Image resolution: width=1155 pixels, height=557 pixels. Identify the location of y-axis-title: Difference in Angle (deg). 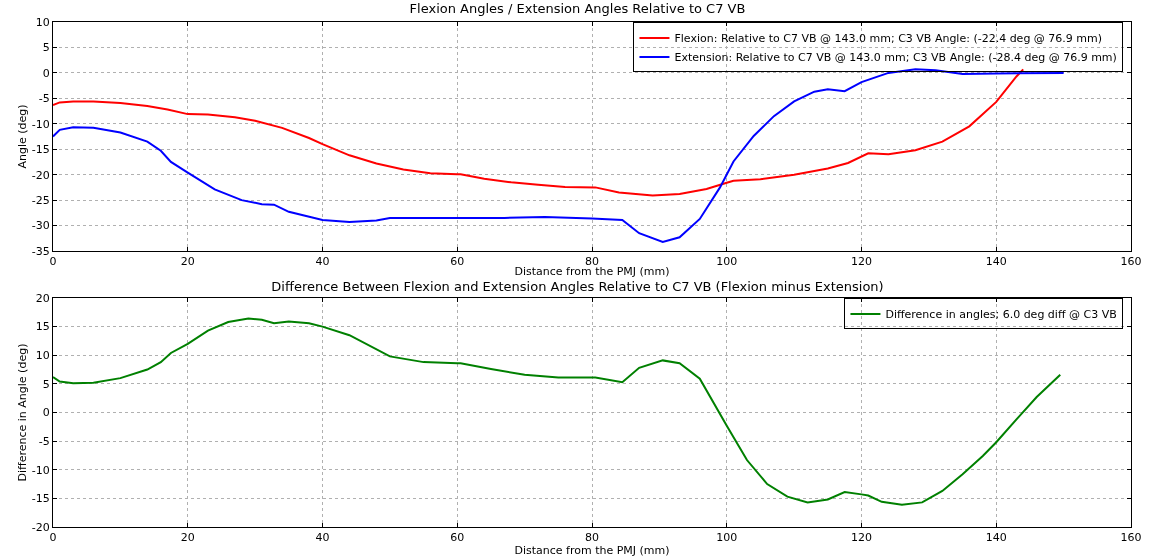
(23, 412).